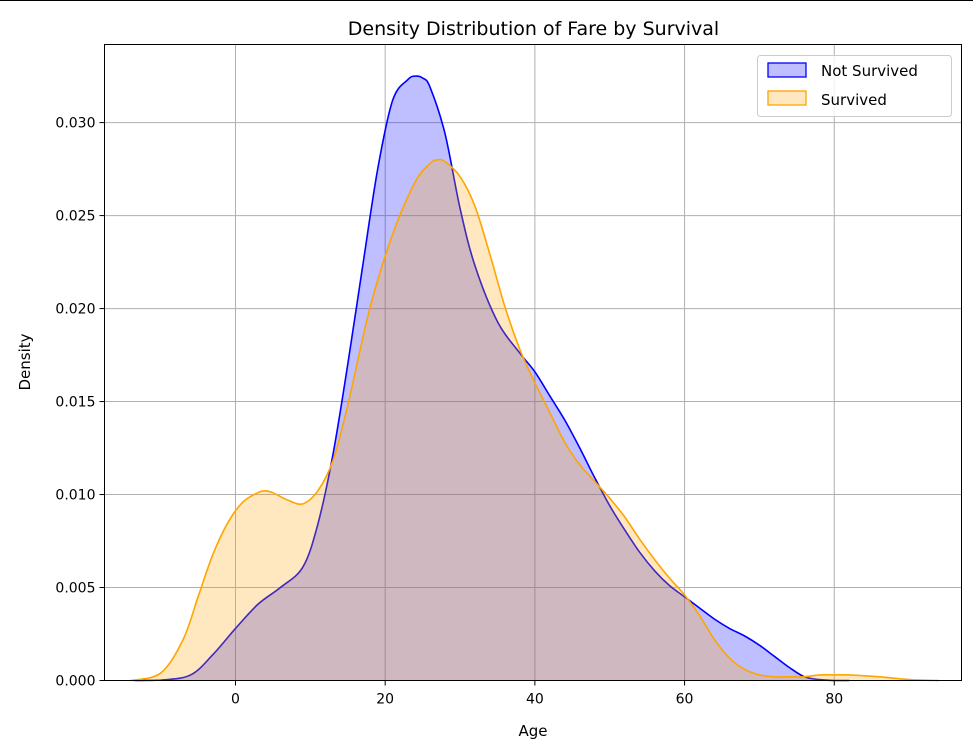  I want to click on legend: Not Survived Survived, so click(854, 86).